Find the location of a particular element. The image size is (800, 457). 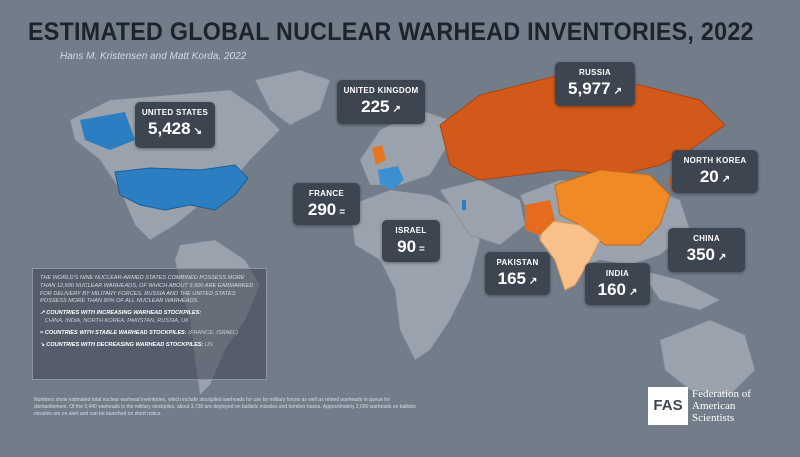

australia is located at coordinates (707, 357).